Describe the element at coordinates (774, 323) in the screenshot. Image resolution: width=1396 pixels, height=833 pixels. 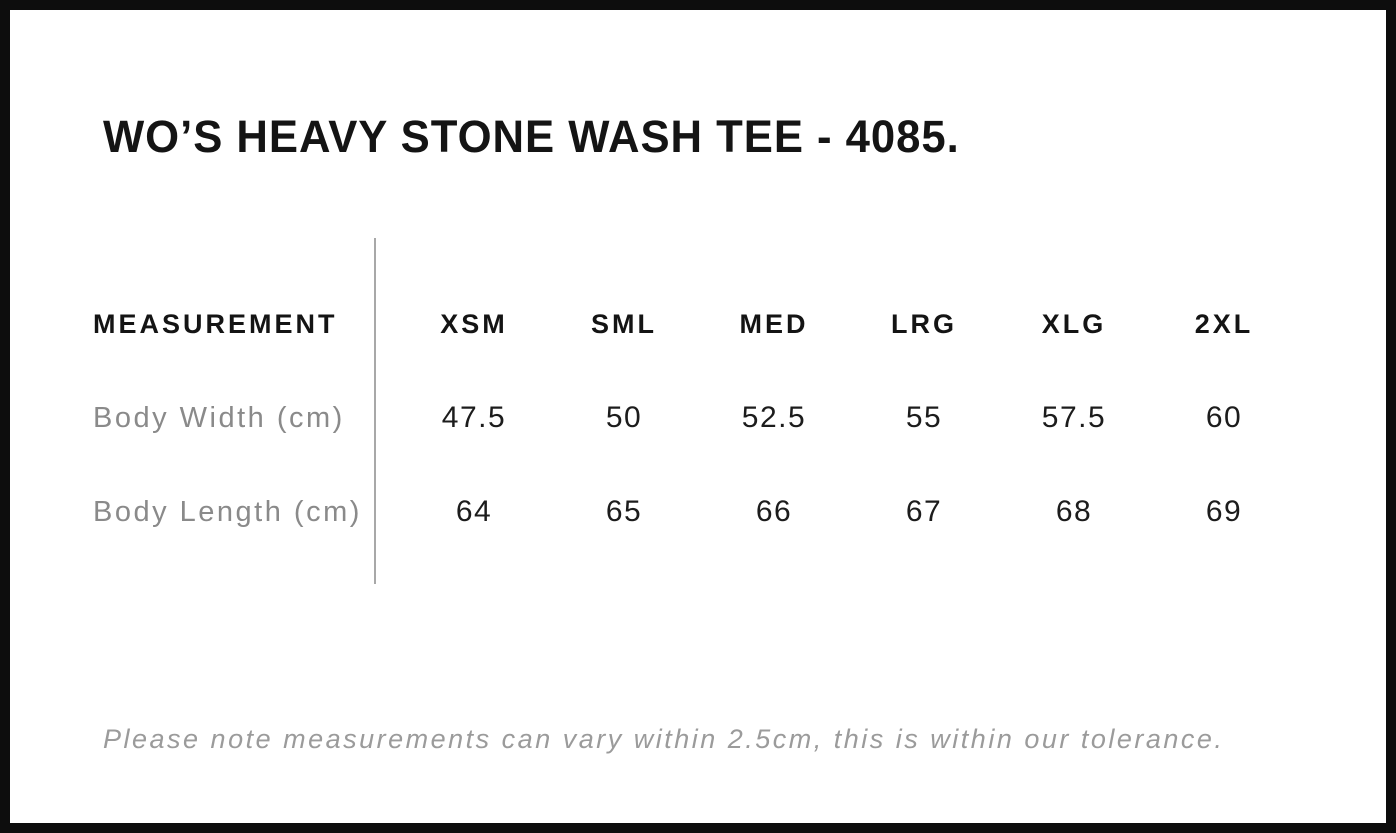
I see `column-header-med: MED` at that location.